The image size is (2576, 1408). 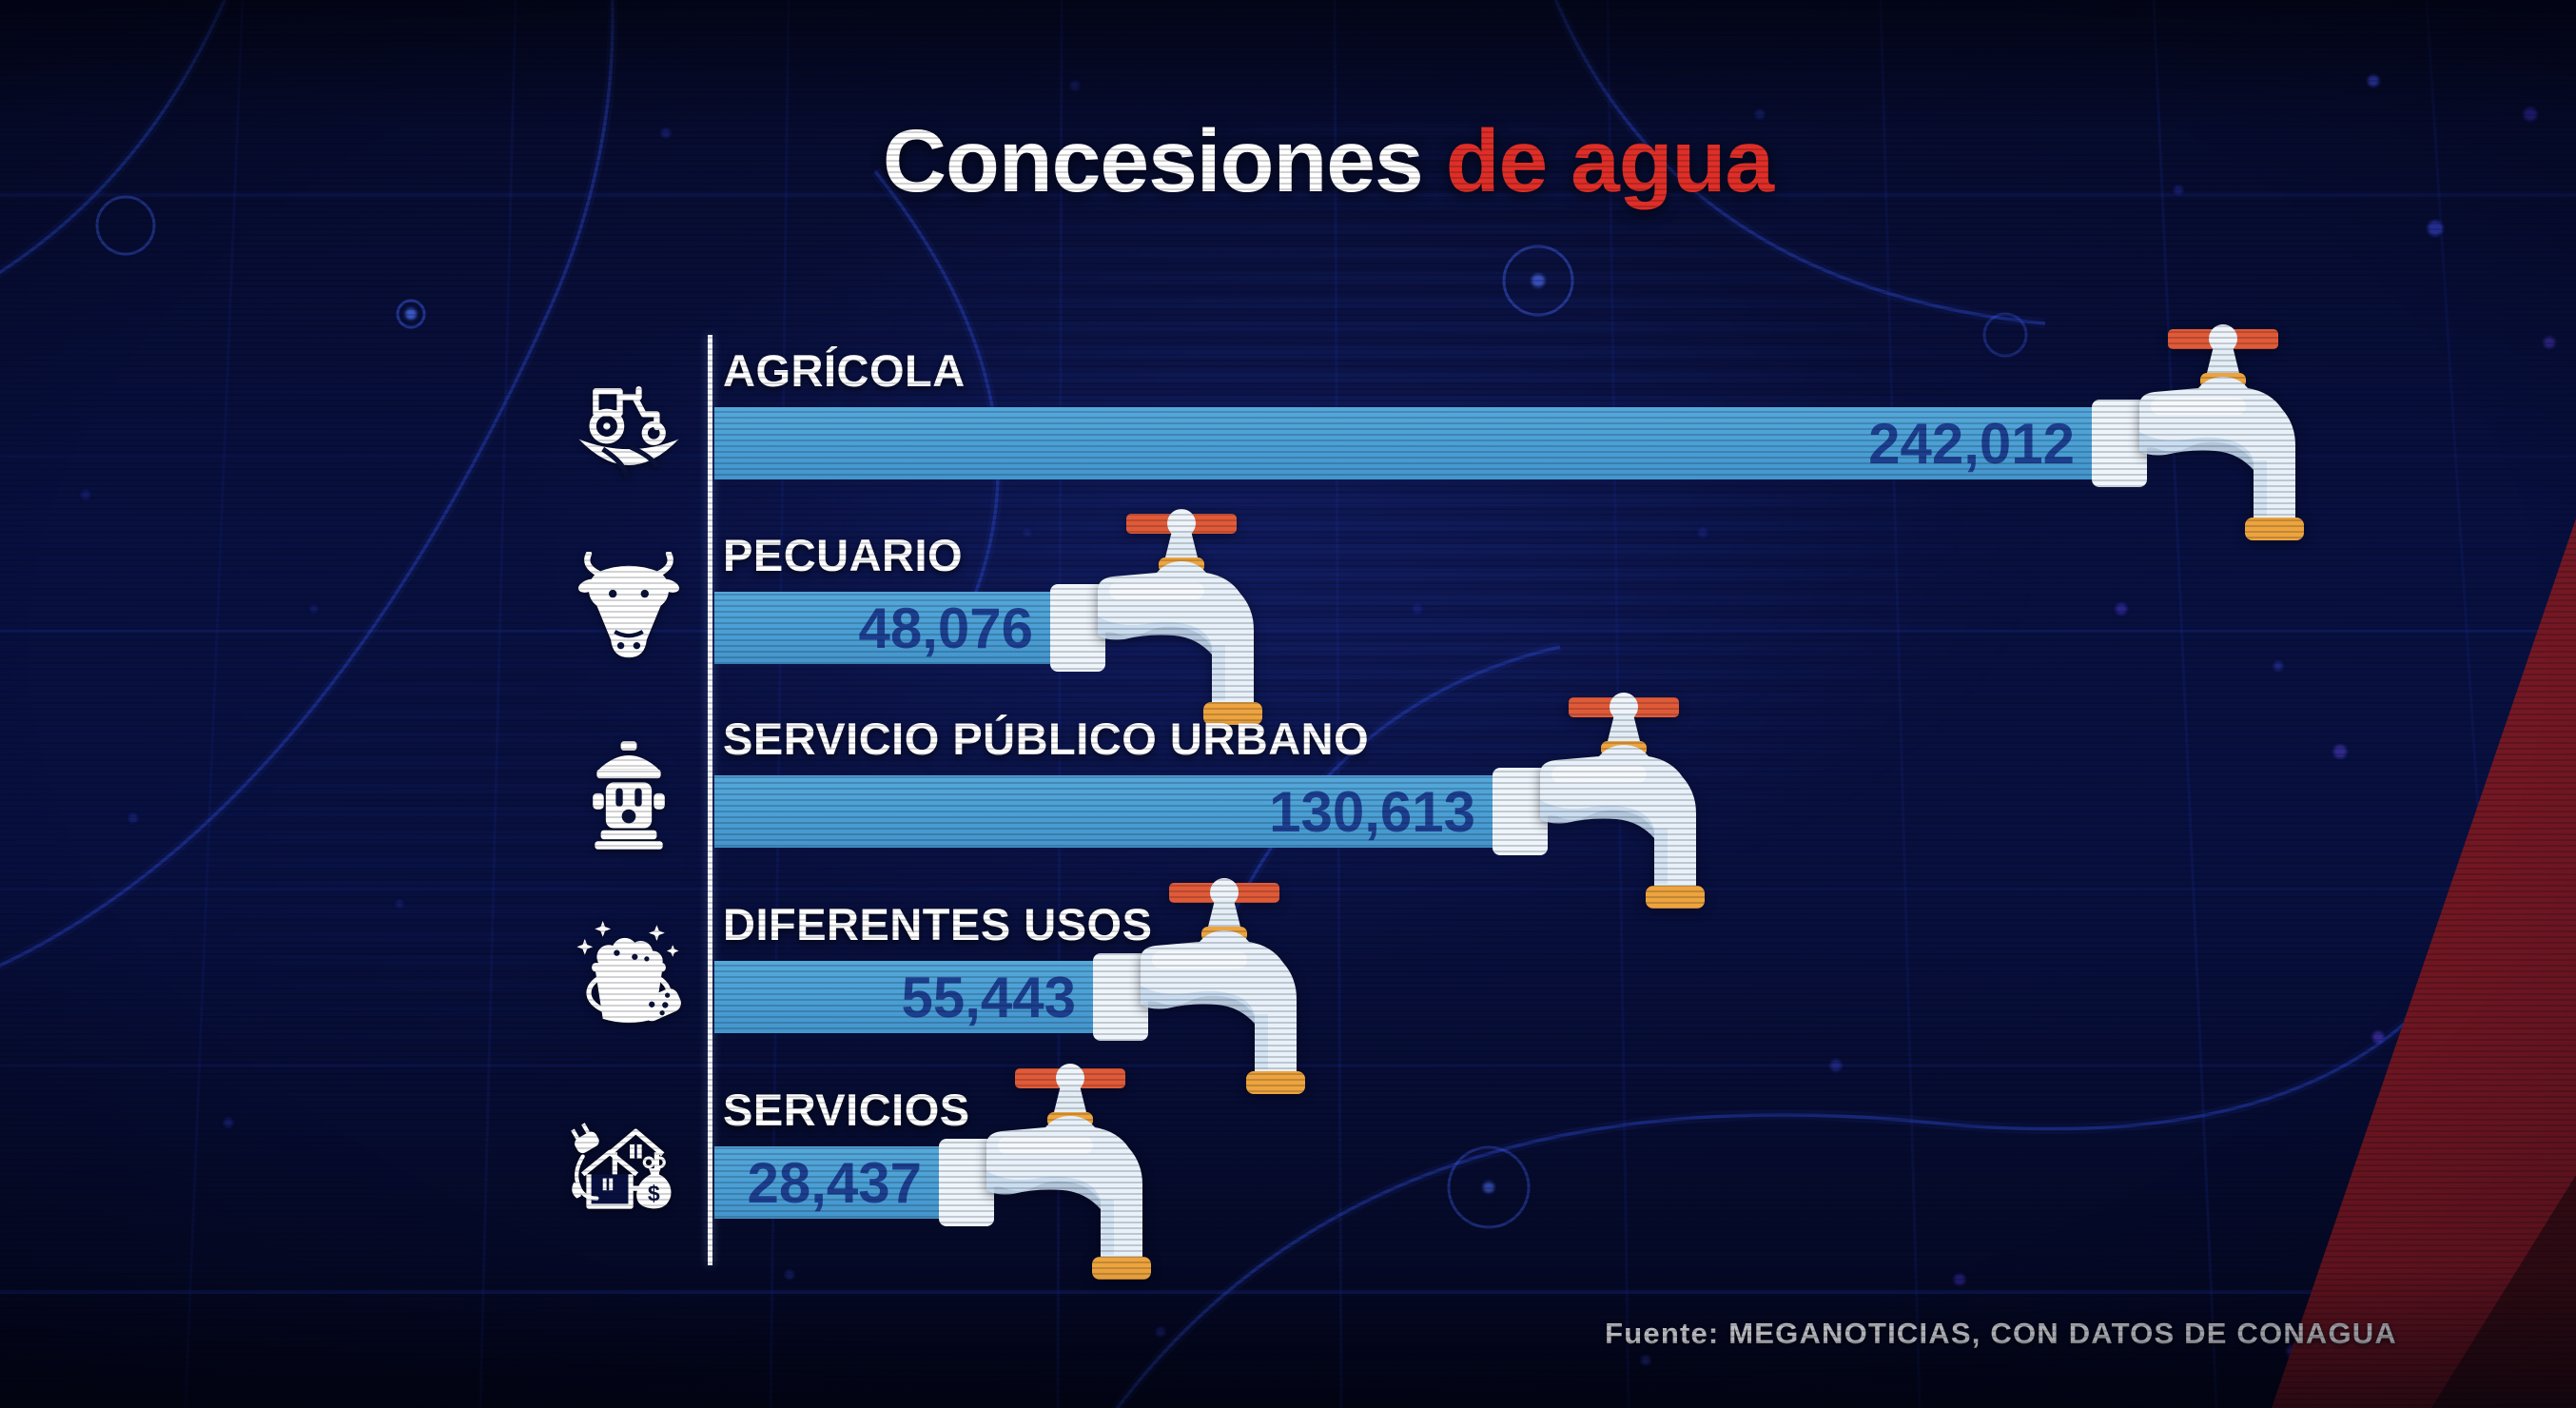 I want to click on title-word-white: Concesiones, so click(x=1153, y=160).